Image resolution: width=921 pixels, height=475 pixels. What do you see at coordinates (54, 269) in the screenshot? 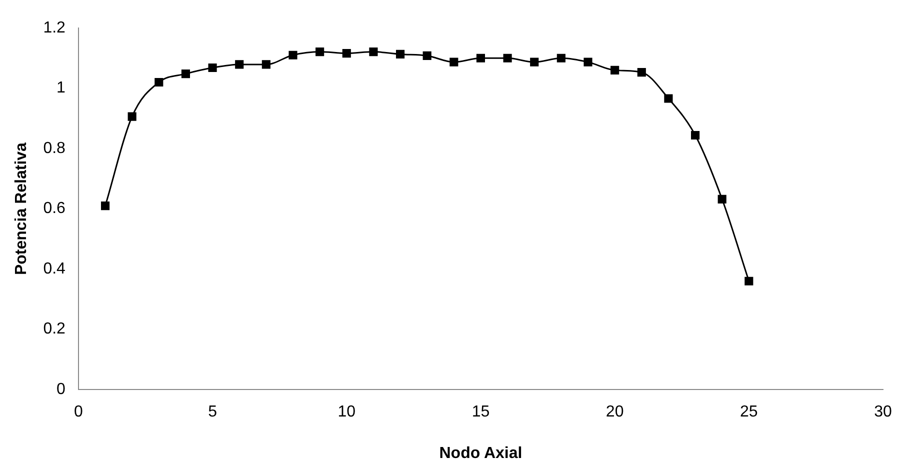
I see `y-tick-label: 0.4` at bounding box center [54, 269].